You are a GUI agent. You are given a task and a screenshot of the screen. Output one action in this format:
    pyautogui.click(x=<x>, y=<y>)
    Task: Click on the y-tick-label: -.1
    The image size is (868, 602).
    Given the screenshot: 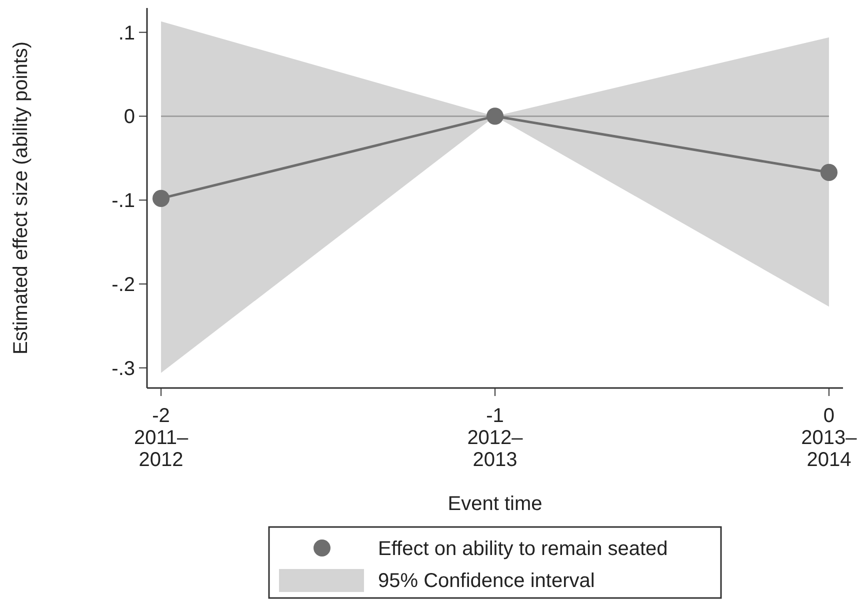 What is the action you would take?
    pyautogui.click(x=123, y=201)
    